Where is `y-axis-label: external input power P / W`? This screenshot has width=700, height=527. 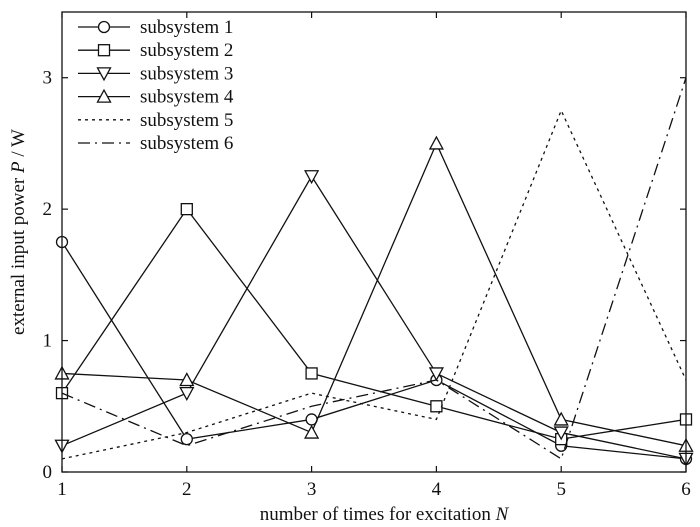
y-axis-label: external input power P / W is located at coordinates (18, 232).